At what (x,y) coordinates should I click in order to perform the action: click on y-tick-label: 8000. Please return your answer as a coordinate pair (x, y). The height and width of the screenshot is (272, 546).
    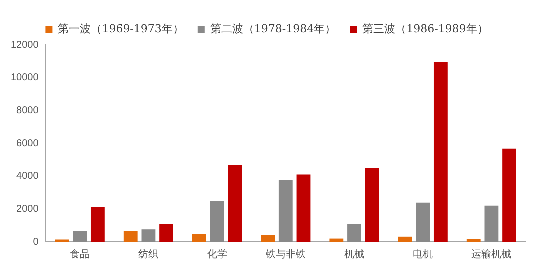
    Looking at the image, I should click on (28, 110).